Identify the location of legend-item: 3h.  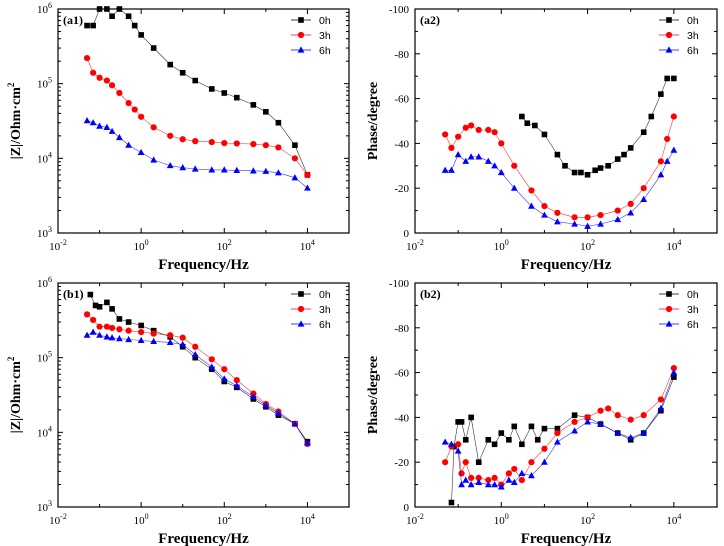
(679, 310).